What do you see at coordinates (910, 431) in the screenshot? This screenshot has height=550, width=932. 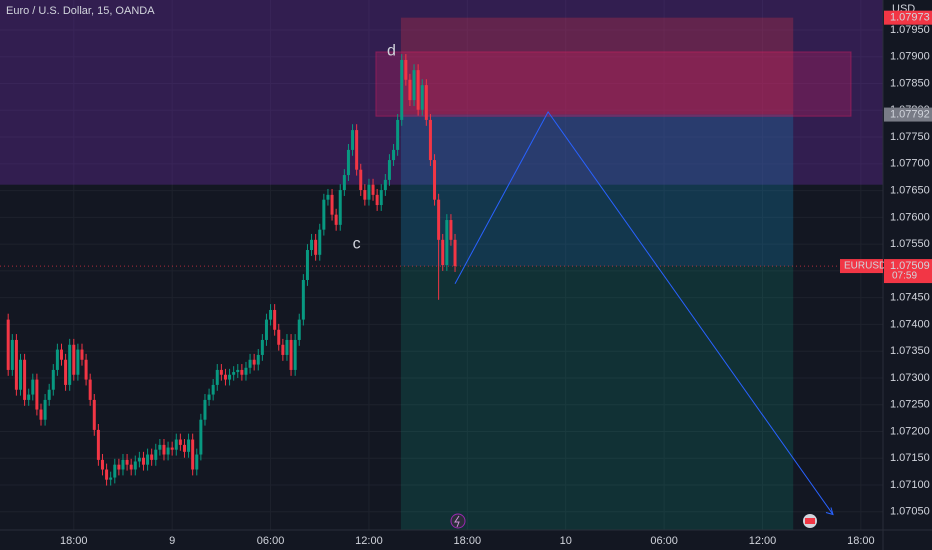 I see `y-tick-label: 1.07200` at bounding box center [910, 431].